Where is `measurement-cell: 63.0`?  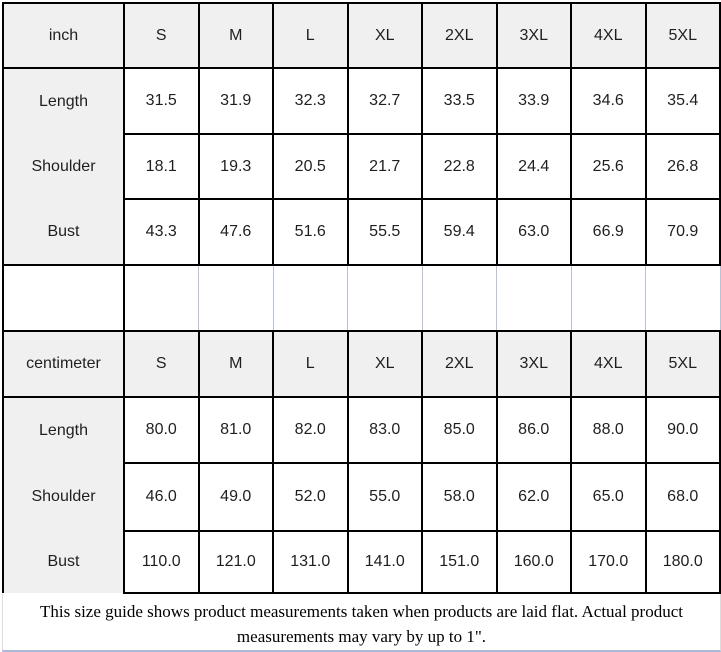 measurement-cell: 63.0 is located at coordinates (533, 232).